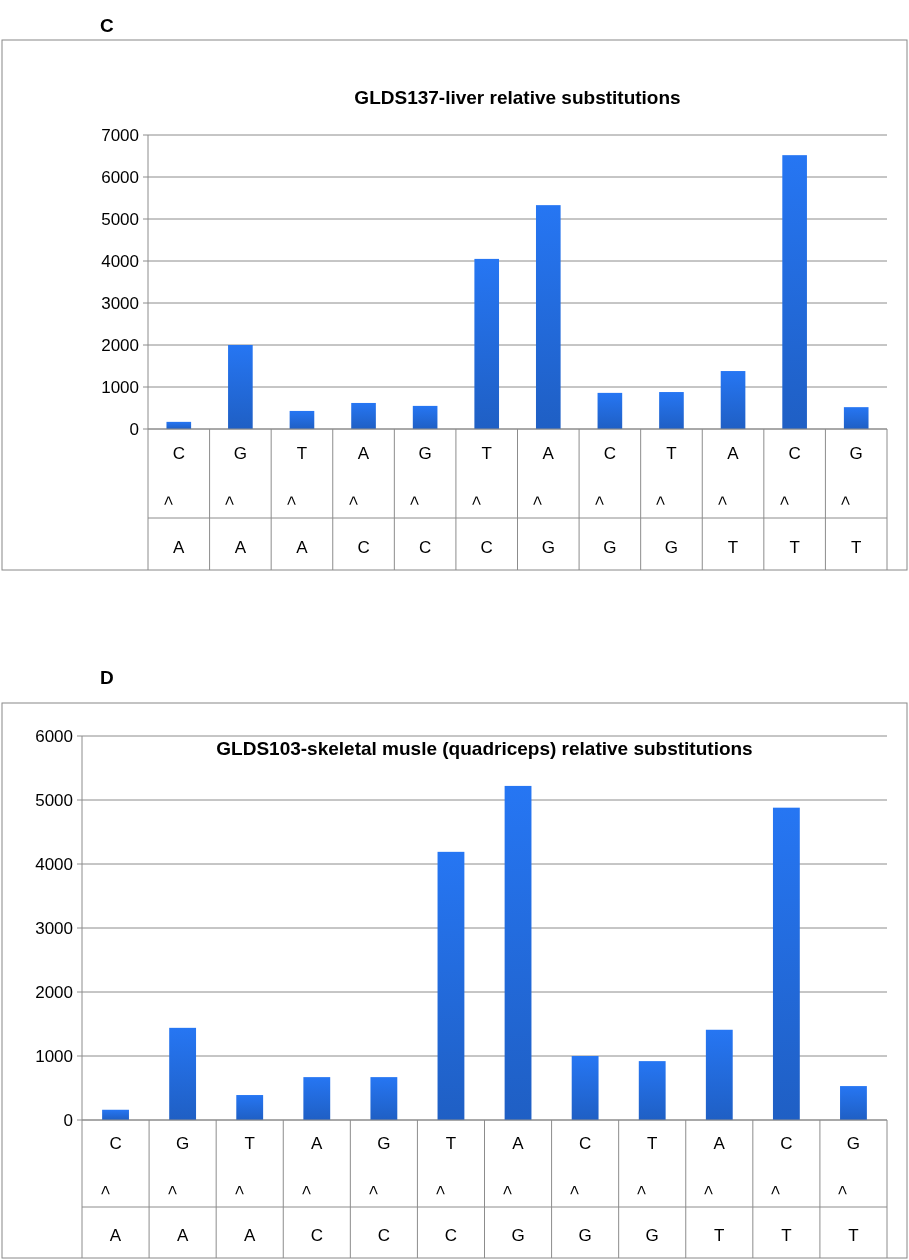 The image size is (909, 1260). I want to click on chart-title: GLDS103-skeletal musle (quadriceps) relative substitutions, so click(484, 748).